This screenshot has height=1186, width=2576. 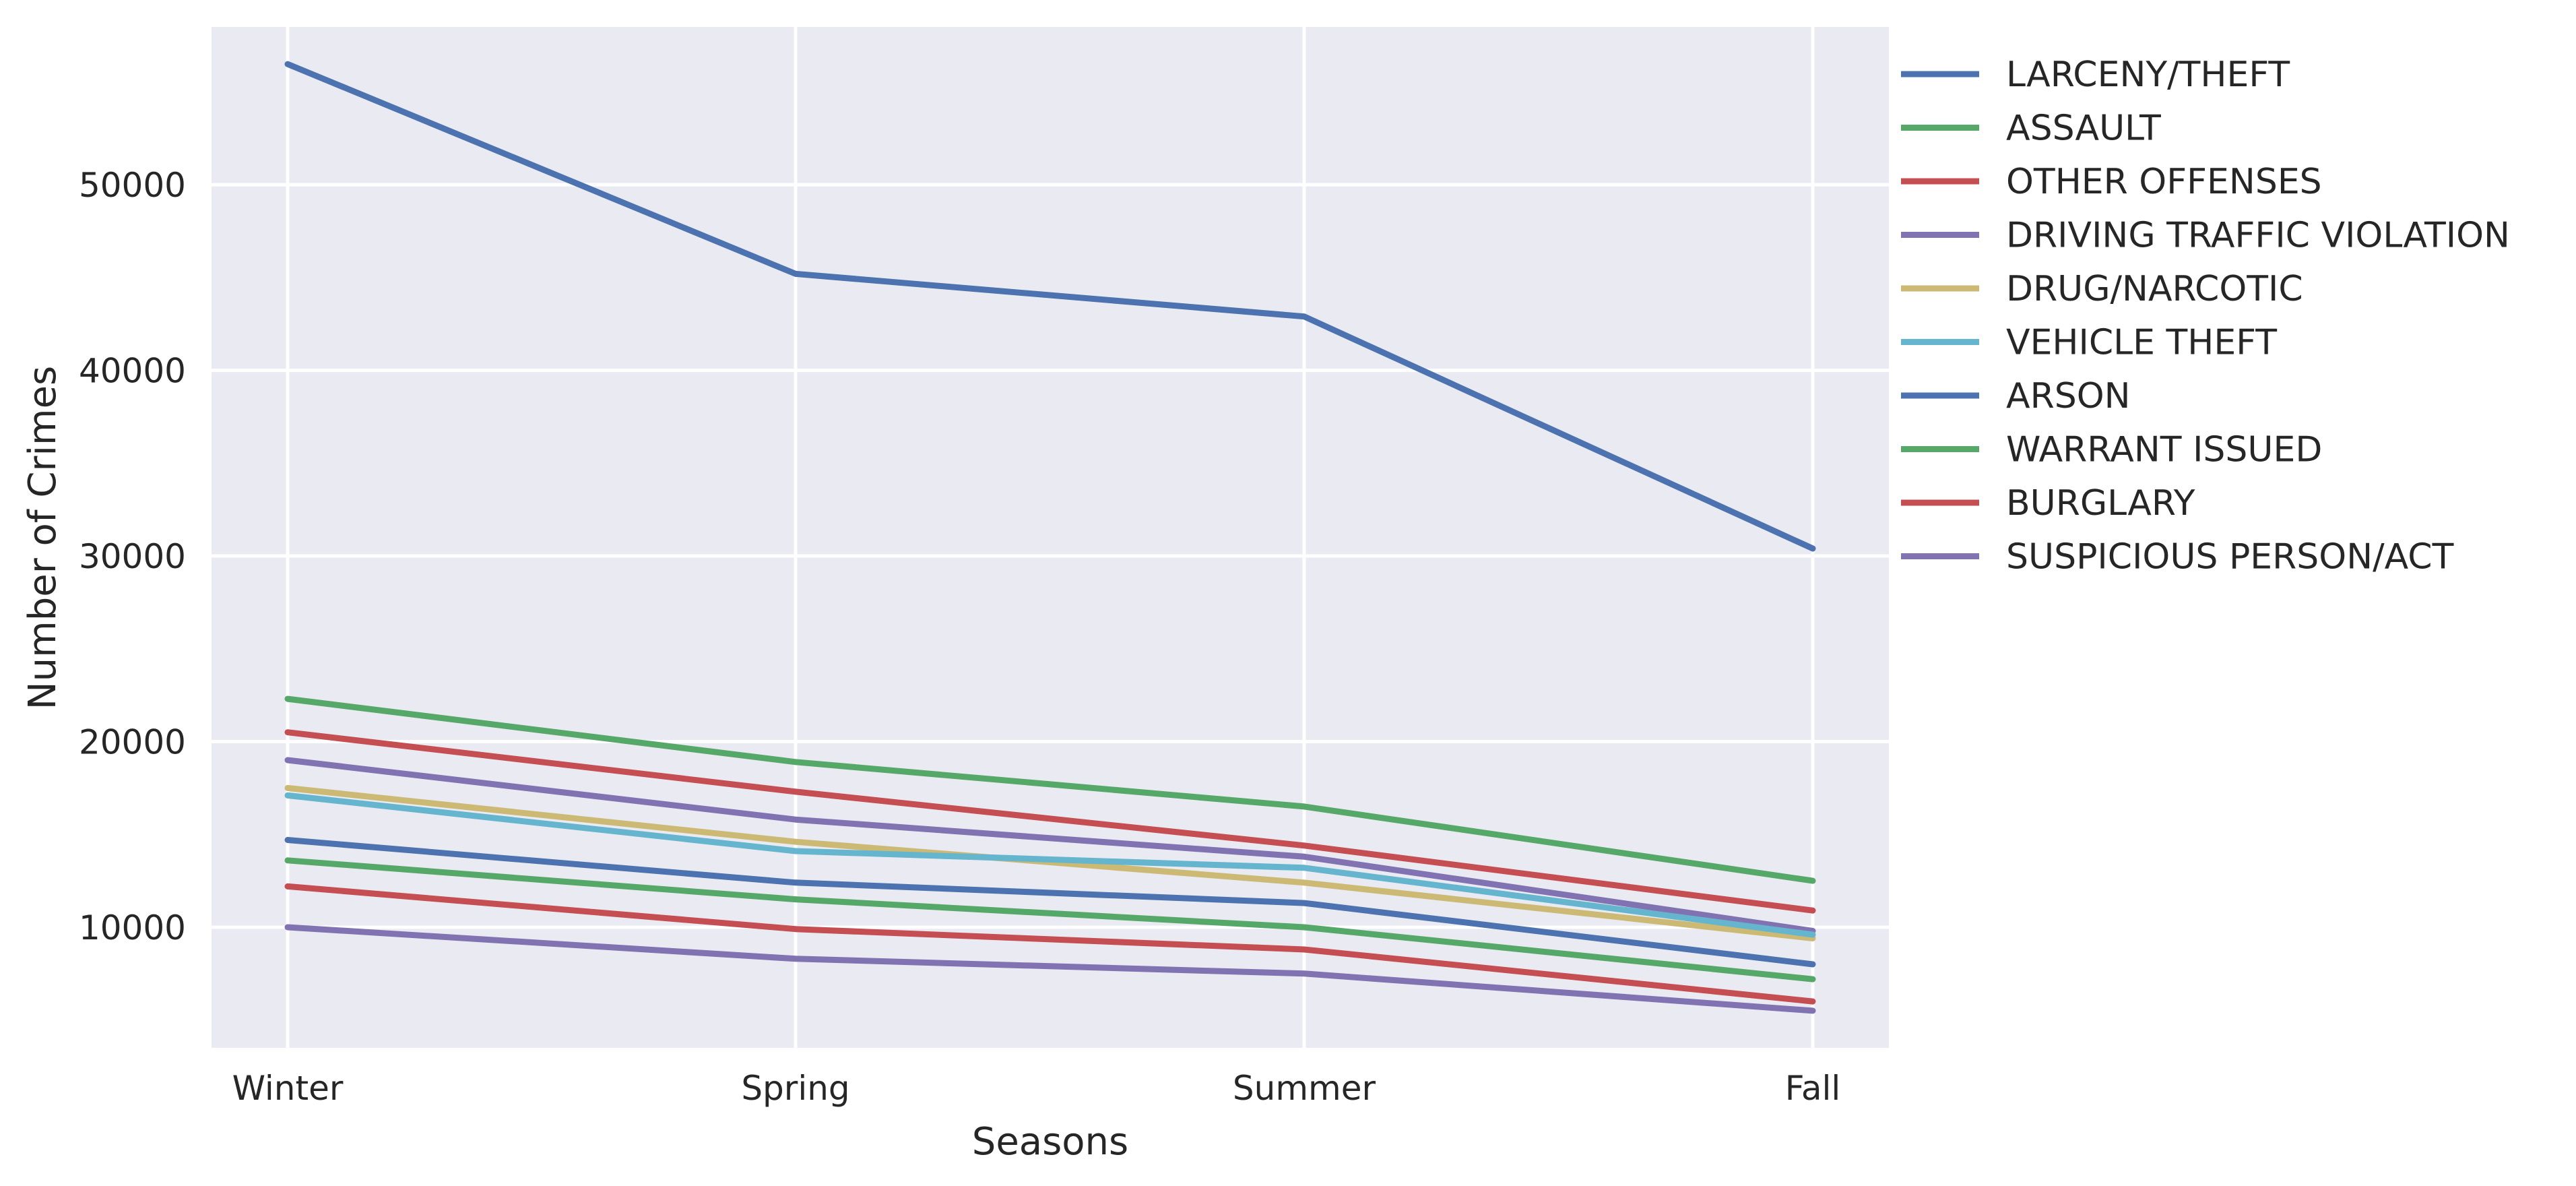 I want to click on y-tick-labels: 10000 20000 30000 40000 50000, so click(x=132, y=556).